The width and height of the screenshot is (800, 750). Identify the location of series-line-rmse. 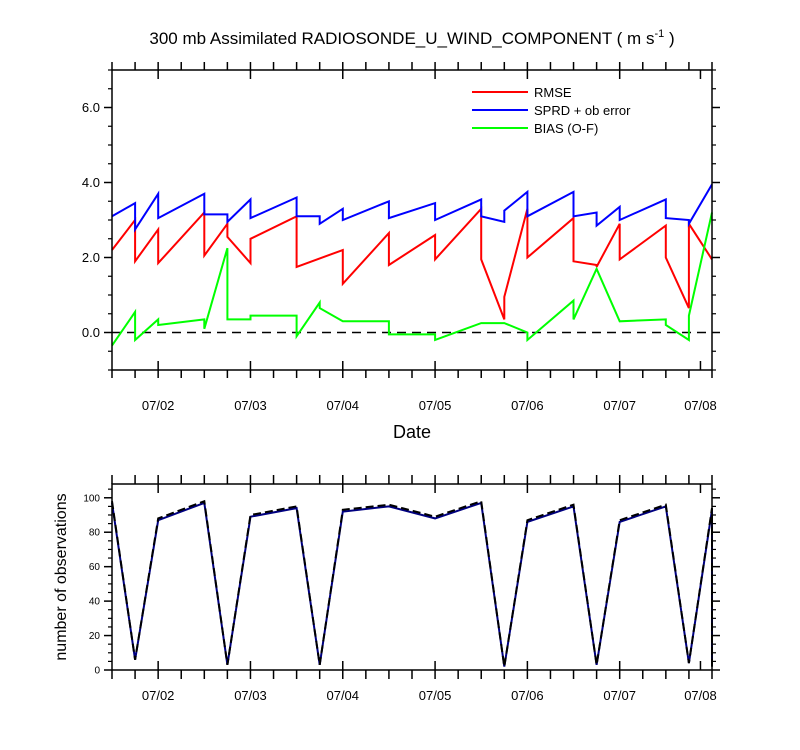
(412, 263).